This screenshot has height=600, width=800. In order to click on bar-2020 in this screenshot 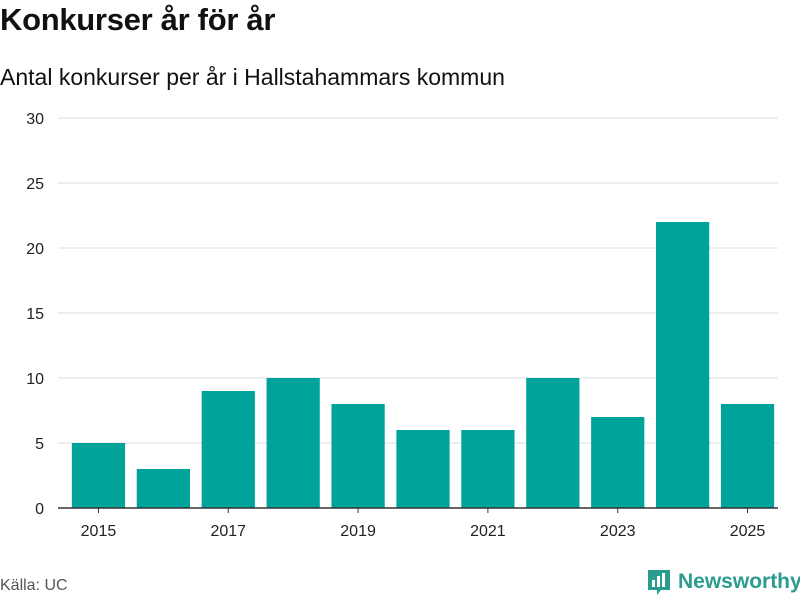, I will do `click(423, 469)`.